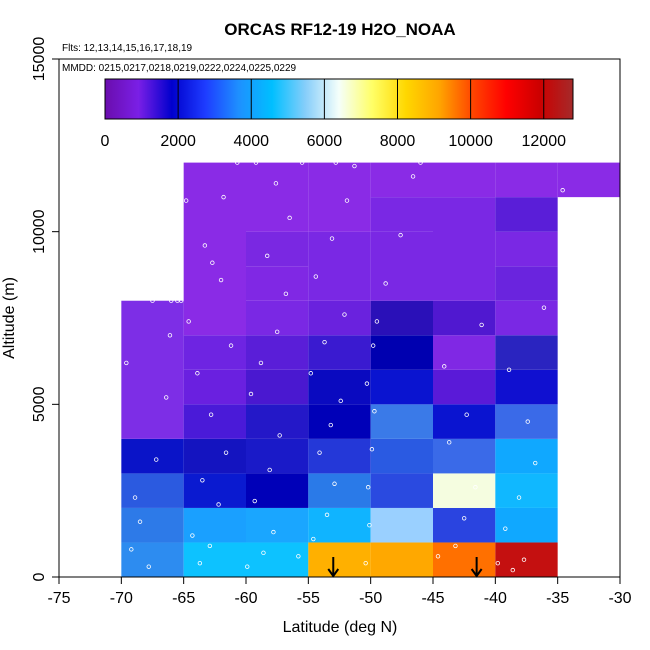 This screenshot has height=650, width=650. I want to click on x-tick-label-8: -35, so click(557, 598).